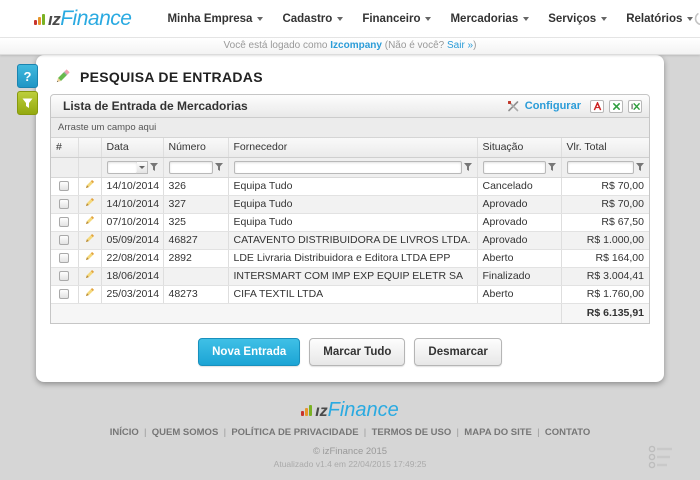 The height and width of the screenshot is (480, 700). Describe the element at coordinates (357, 352) in the screenshot. I see `marcar-tudo-button: Marcar Tudo` at that location.